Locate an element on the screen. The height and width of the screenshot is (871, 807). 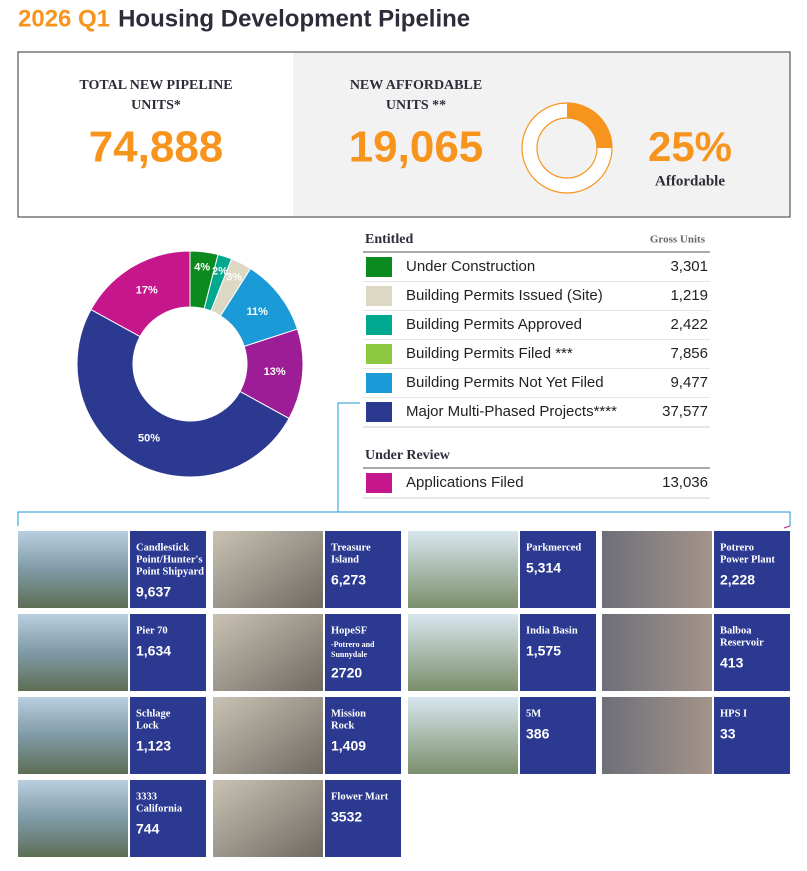
slice-label: 3% is located at coordinates (234, 277).